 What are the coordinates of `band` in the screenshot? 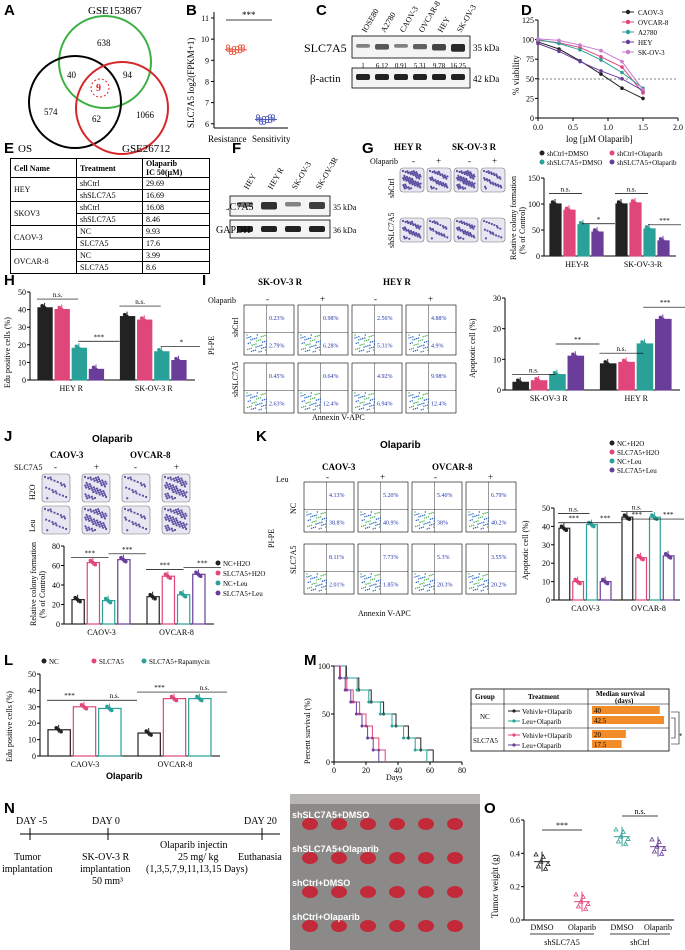 It's located at (458, 77).